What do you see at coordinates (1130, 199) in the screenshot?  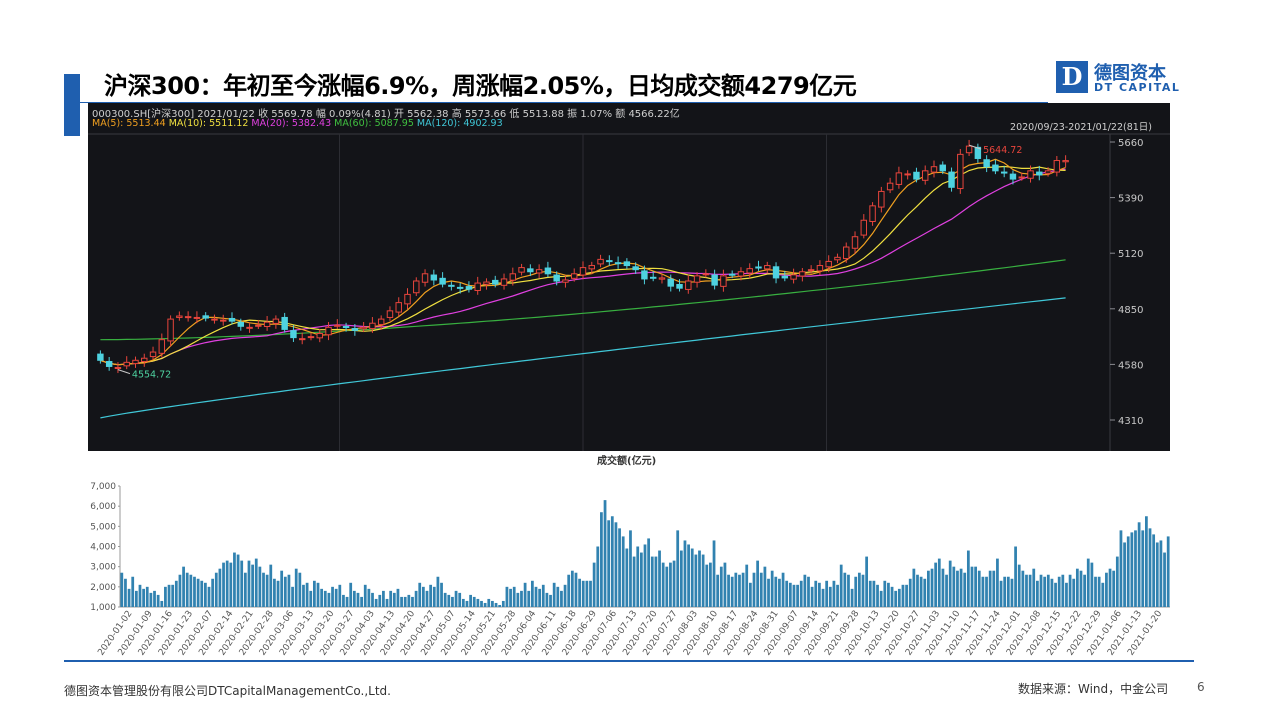 I see `price-tick-label: 5390` at bounding box center [1130, 199].